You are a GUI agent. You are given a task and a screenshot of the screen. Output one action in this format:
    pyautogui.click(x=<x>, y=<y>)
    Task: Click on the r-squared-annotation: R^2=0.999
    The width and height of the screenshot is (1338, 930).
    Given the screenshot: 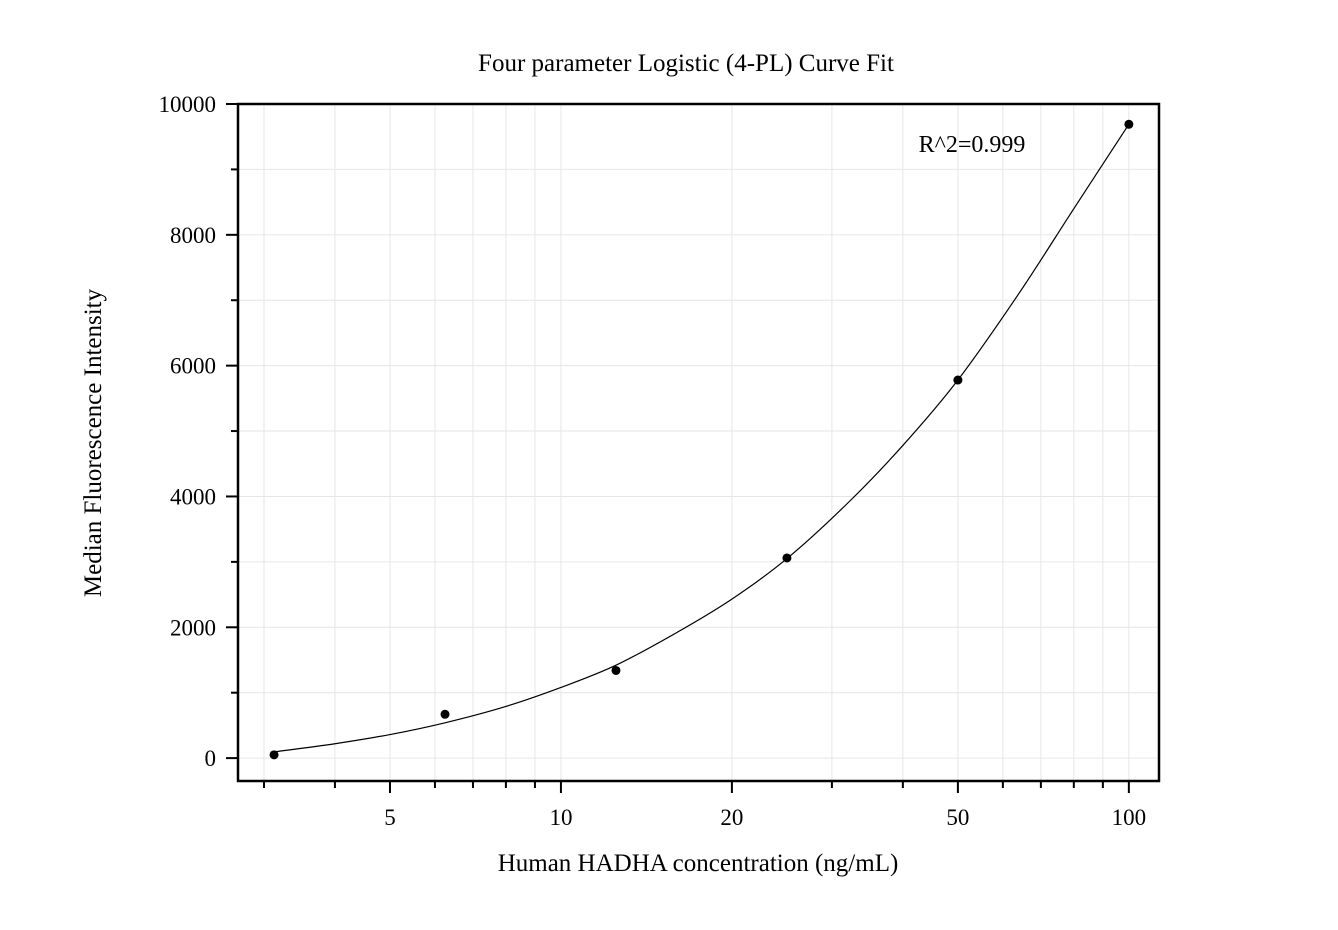 What is the action you would take?
    pyautogui.click(x=972, y=145)
    